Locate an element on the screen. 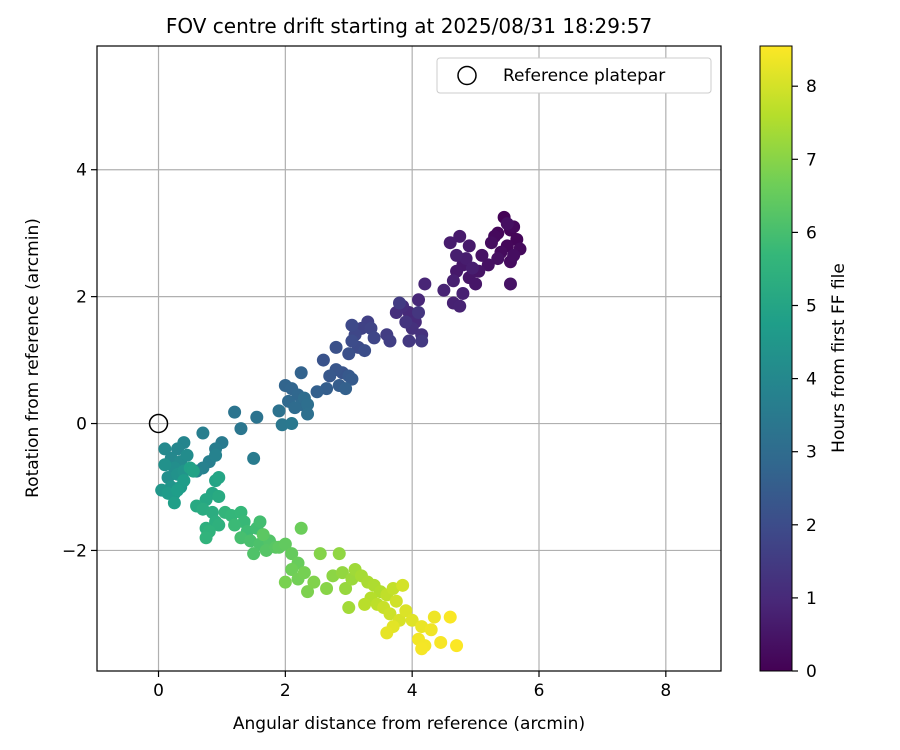 This screenshot has width=900, height=750. x-tick-label: 6 is located at coordinates (539, 691).